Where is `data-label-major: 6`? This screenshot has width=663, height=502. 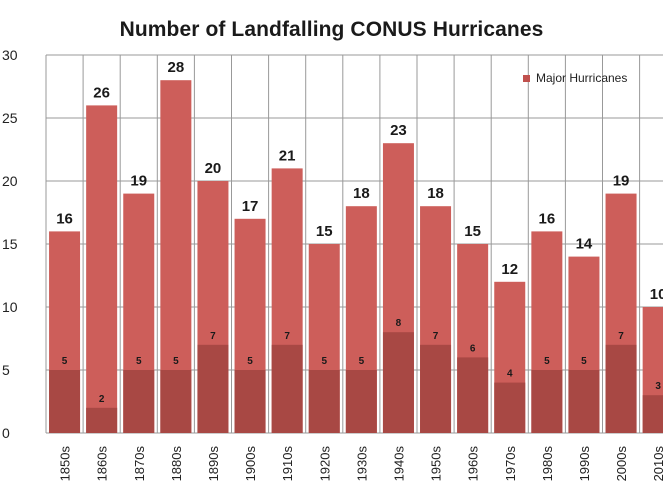 data-label-major: 6 is located at coordinates (473, 348).